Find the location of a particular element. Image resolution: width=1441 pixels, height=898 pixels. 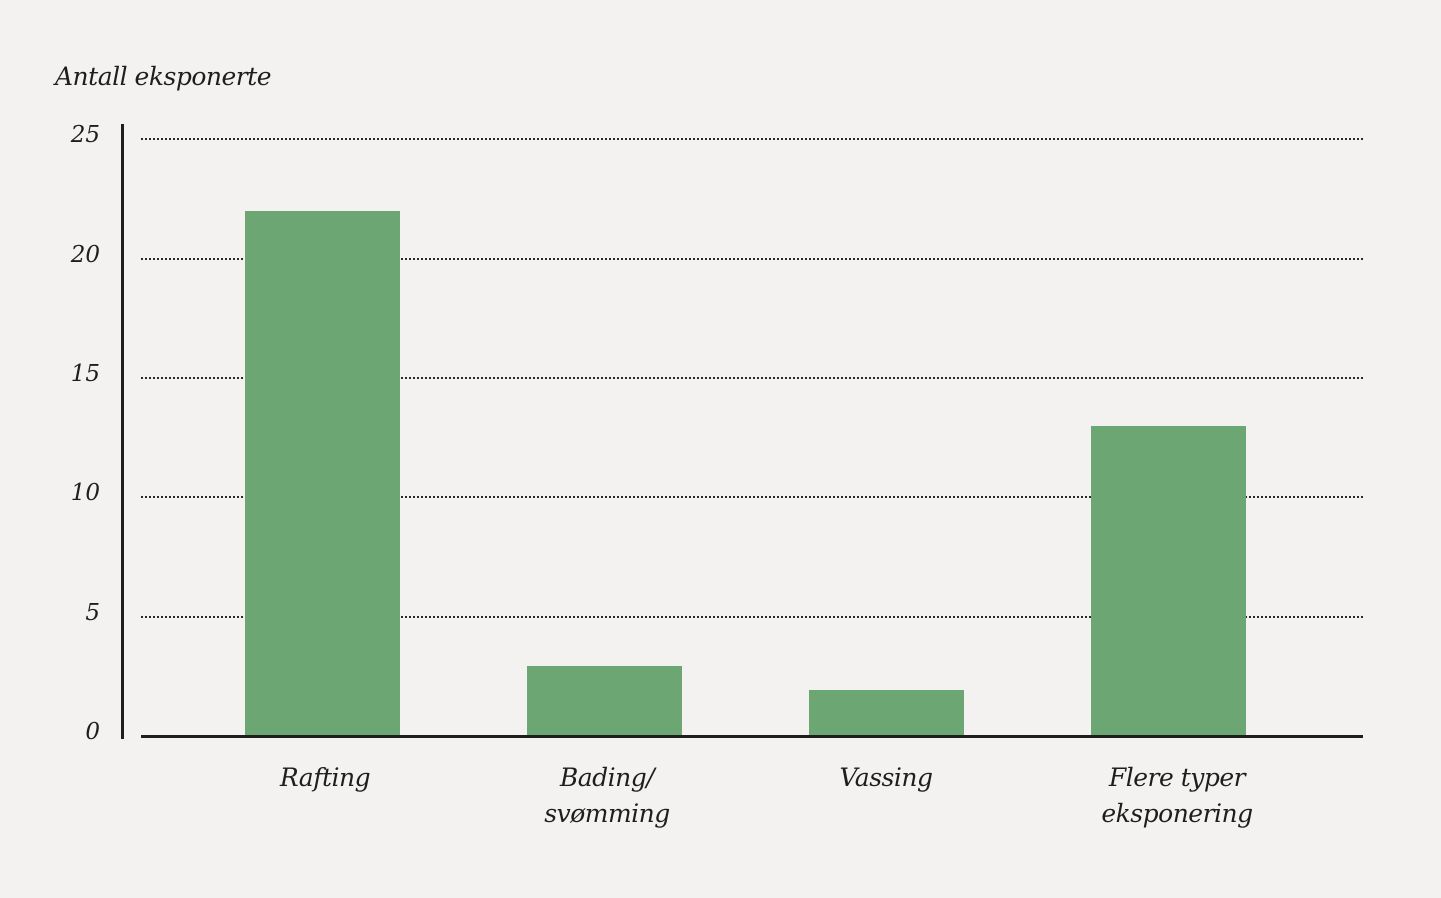

x-label-line: Vassing is located at coordinates (886, 777).